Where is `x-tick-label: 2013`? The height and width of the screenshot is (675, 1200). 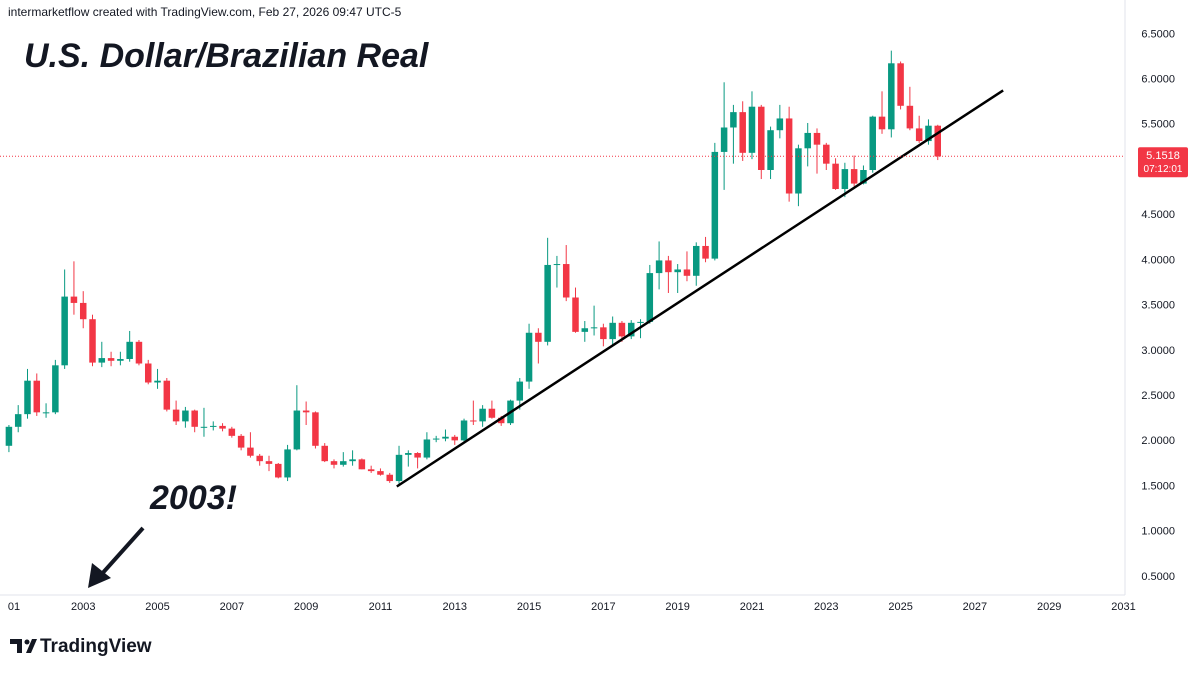 x-tick-label: 2013 is located at coordinates (455, 607).